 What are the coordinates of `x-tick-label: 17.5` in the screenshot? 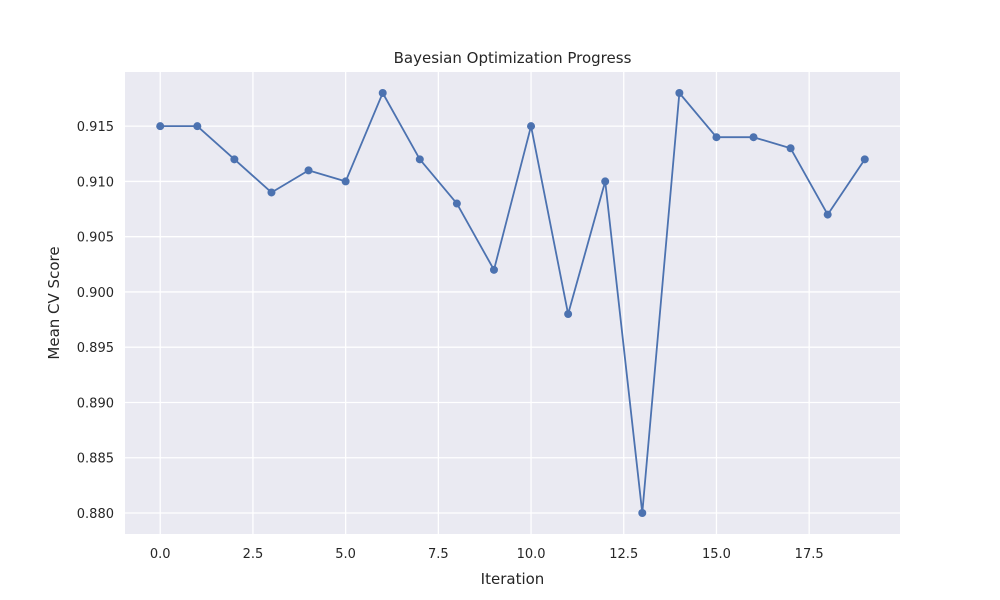 It's located at (809, 554).